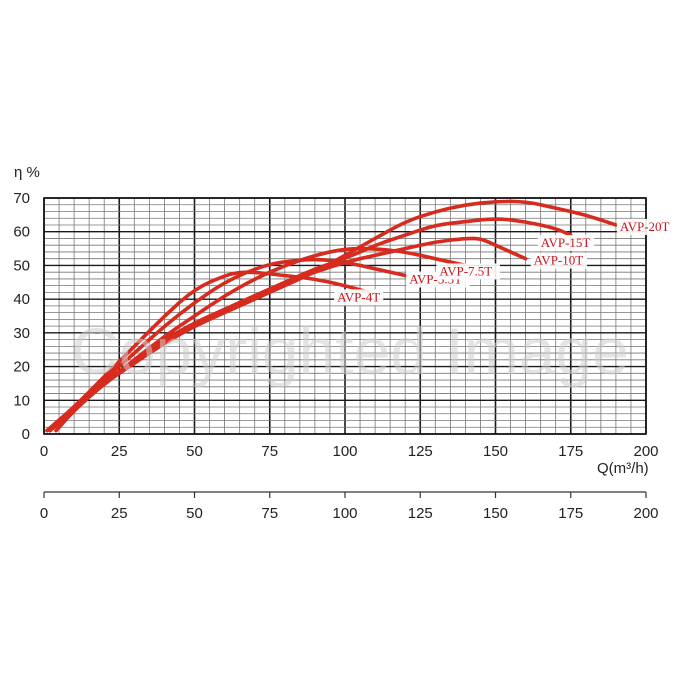  I want to click on y-tick-label: 30, so click(21, 333).